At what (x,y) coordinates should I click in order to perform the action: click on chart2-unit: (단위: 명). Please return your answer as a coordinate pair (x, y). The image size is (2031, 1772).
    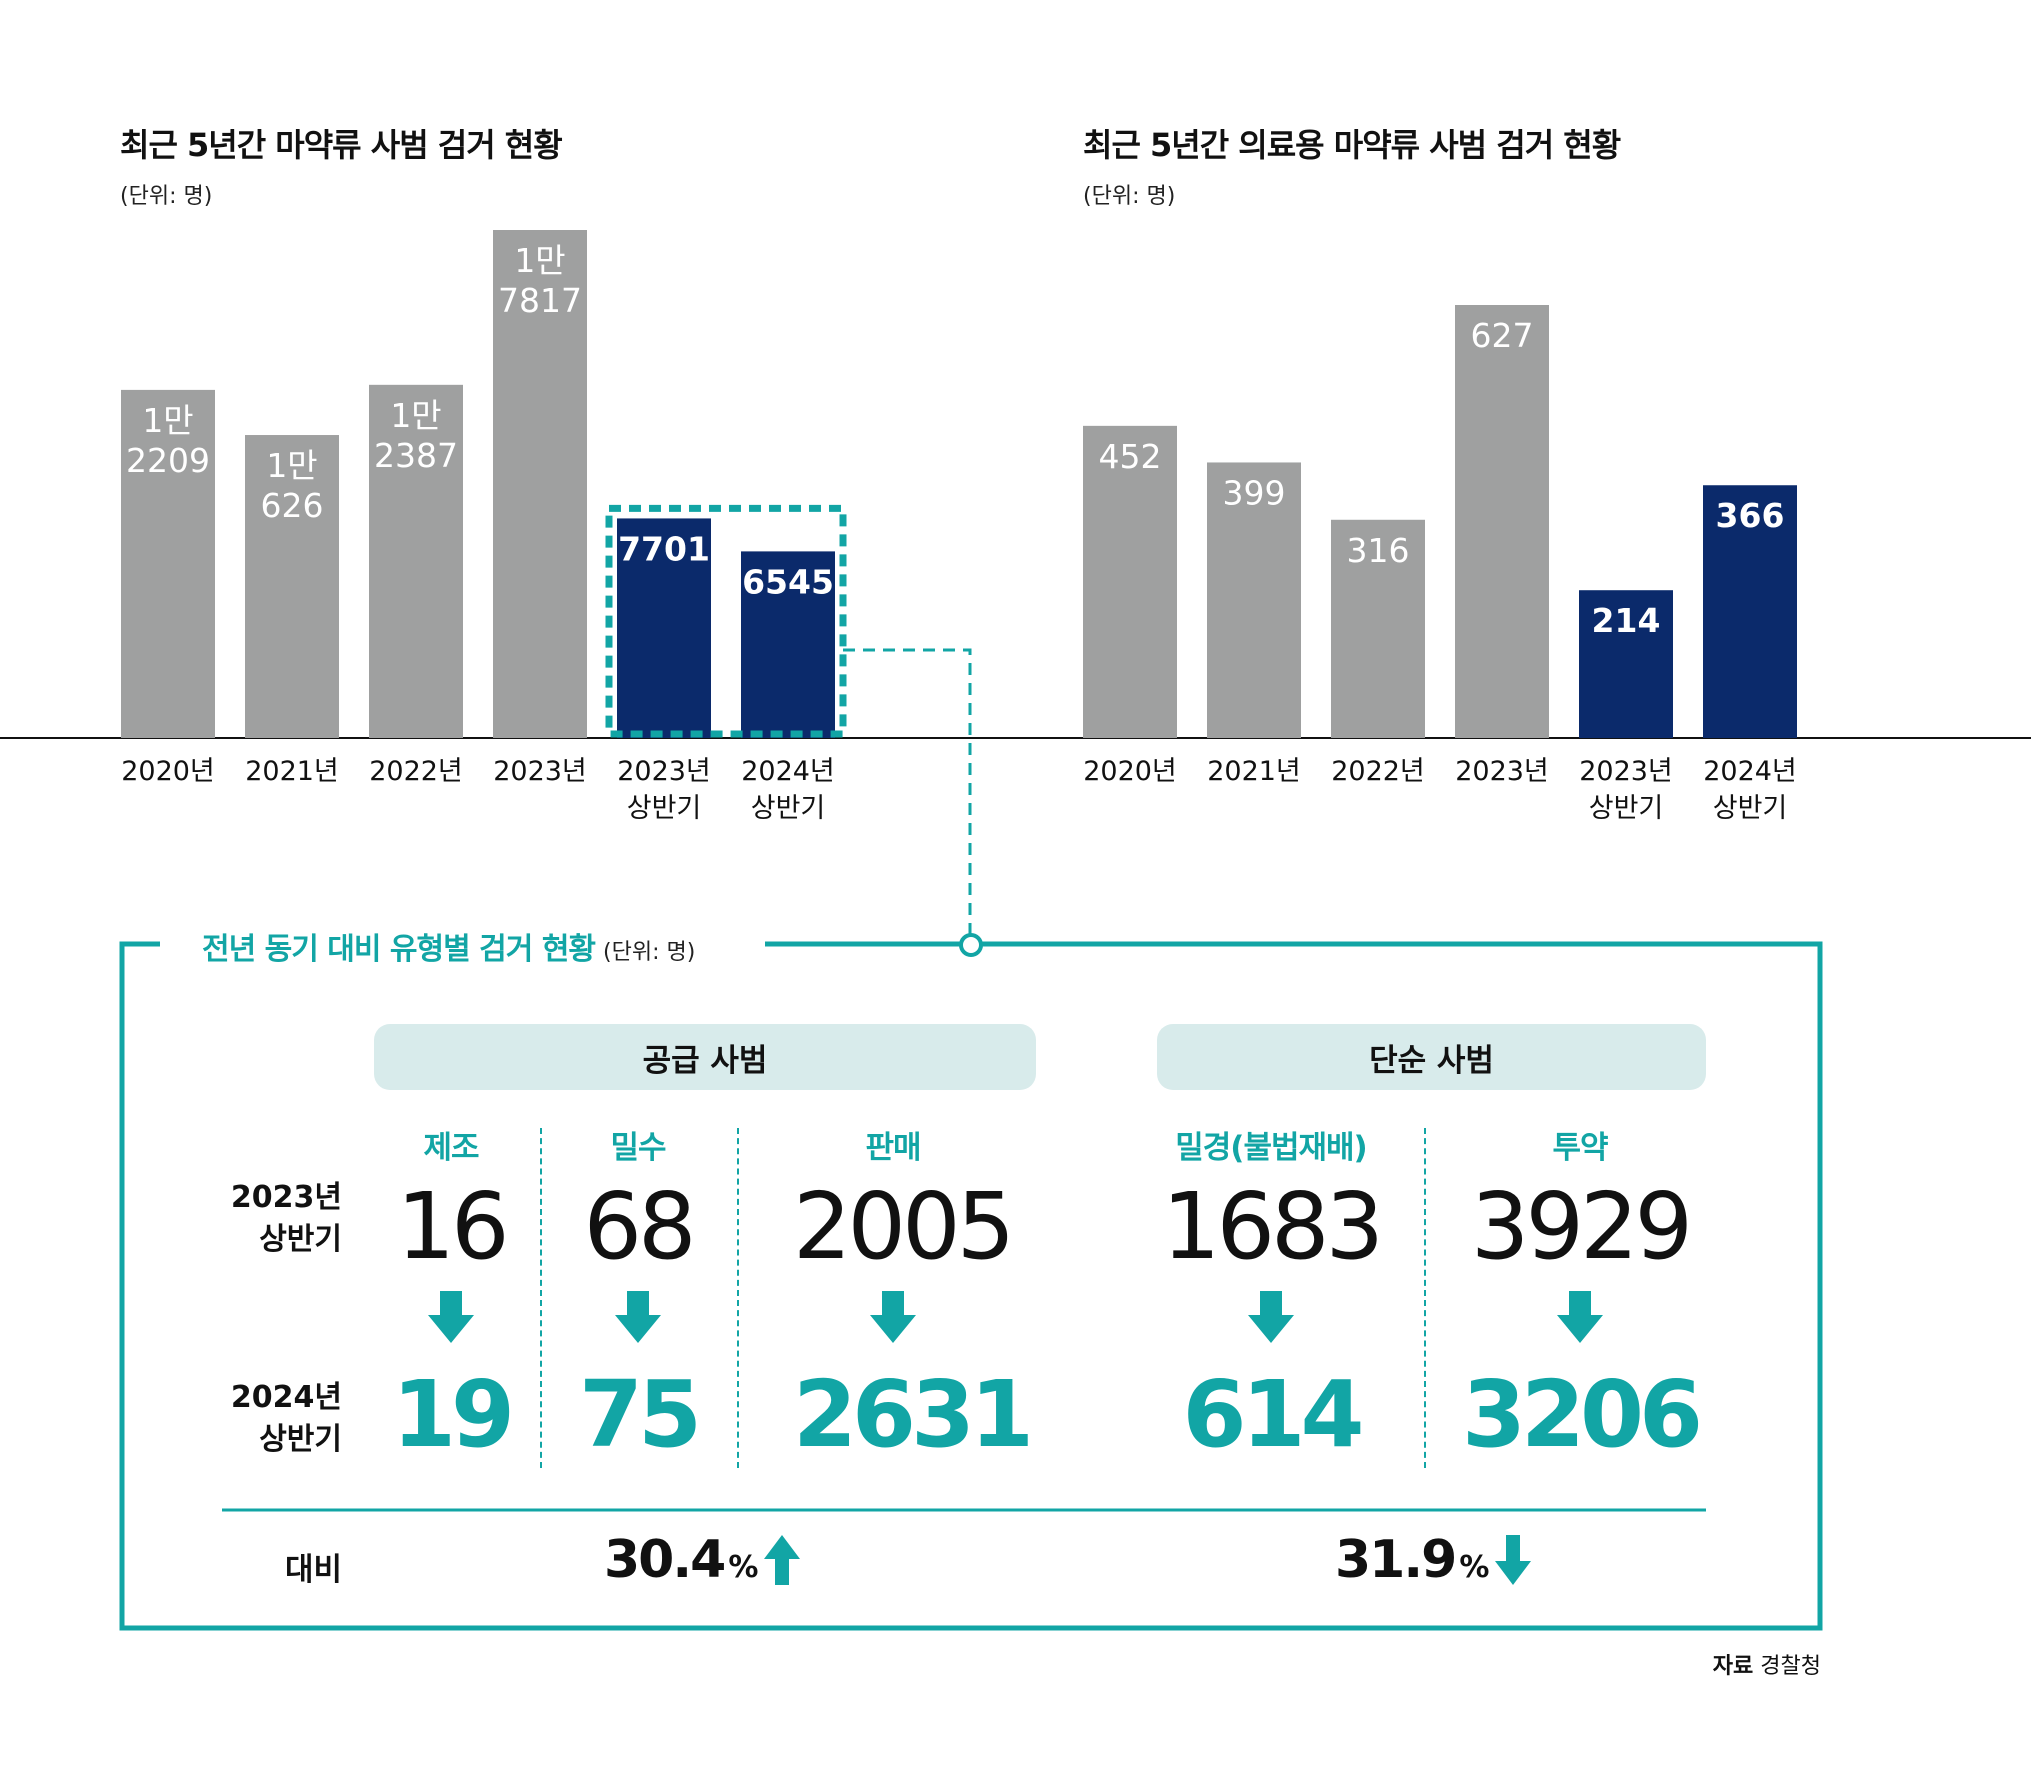
    Looking at the image, I should click on (1129, 196).